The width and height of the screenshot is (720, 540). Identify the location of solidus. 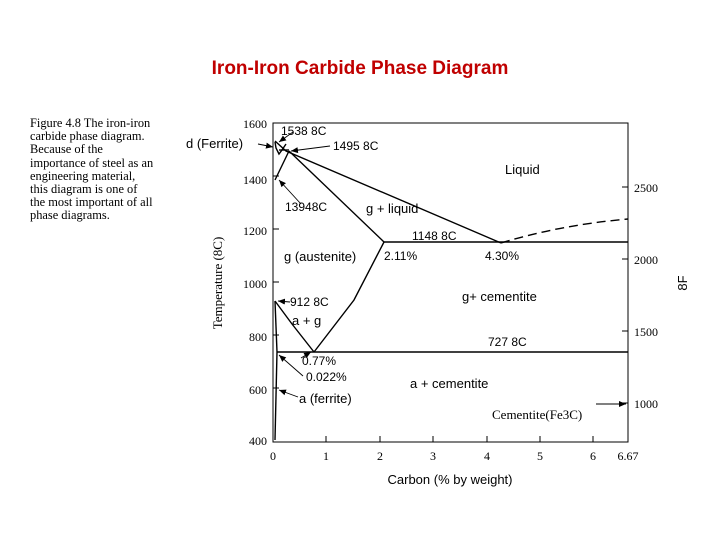
(336, 196).